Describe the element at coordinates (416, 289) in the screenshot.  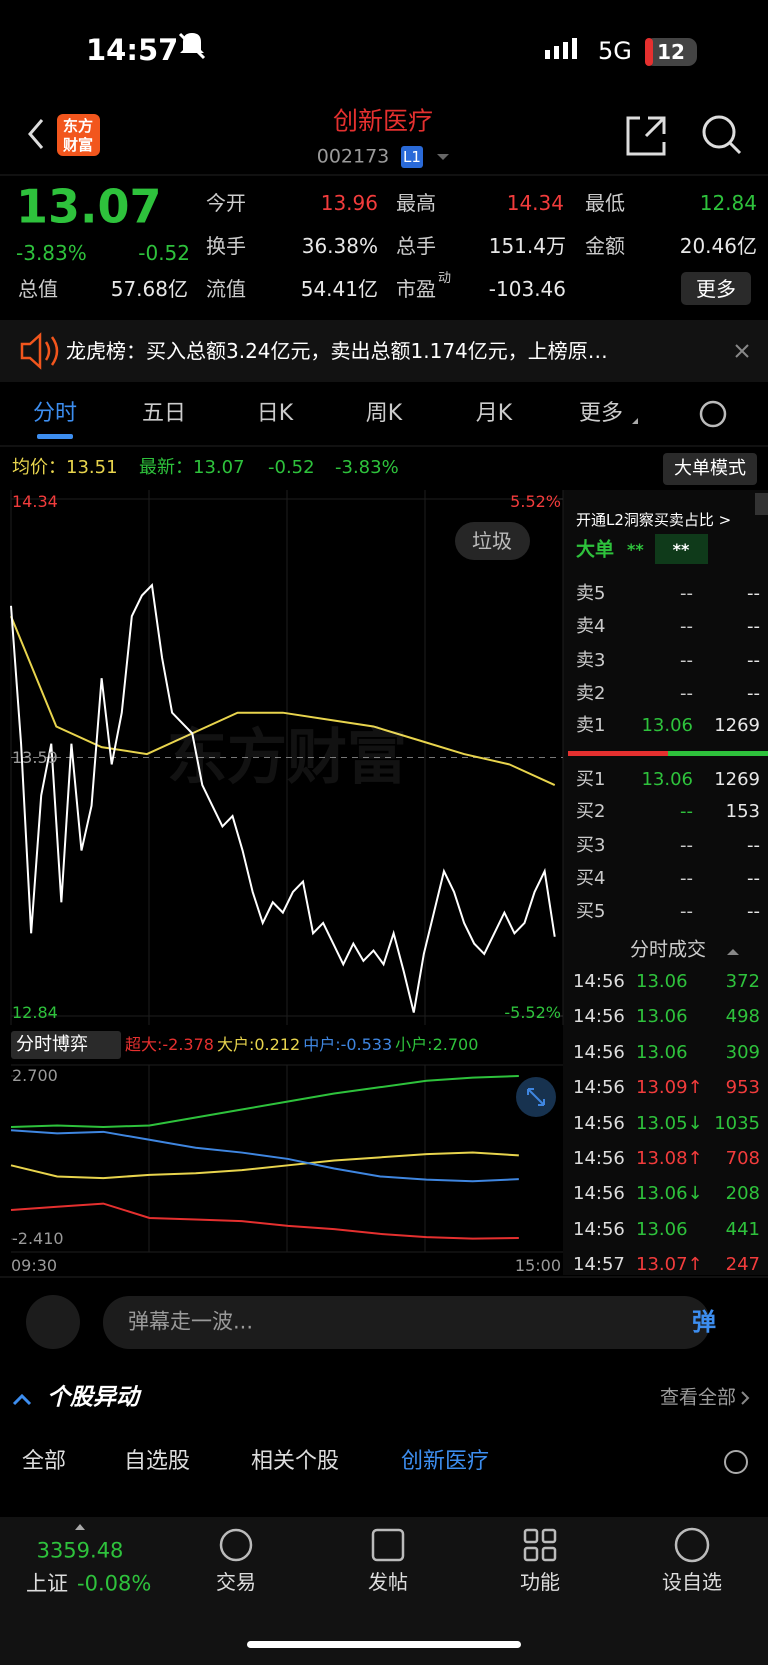
I see `field-label: 市盈` at that location.